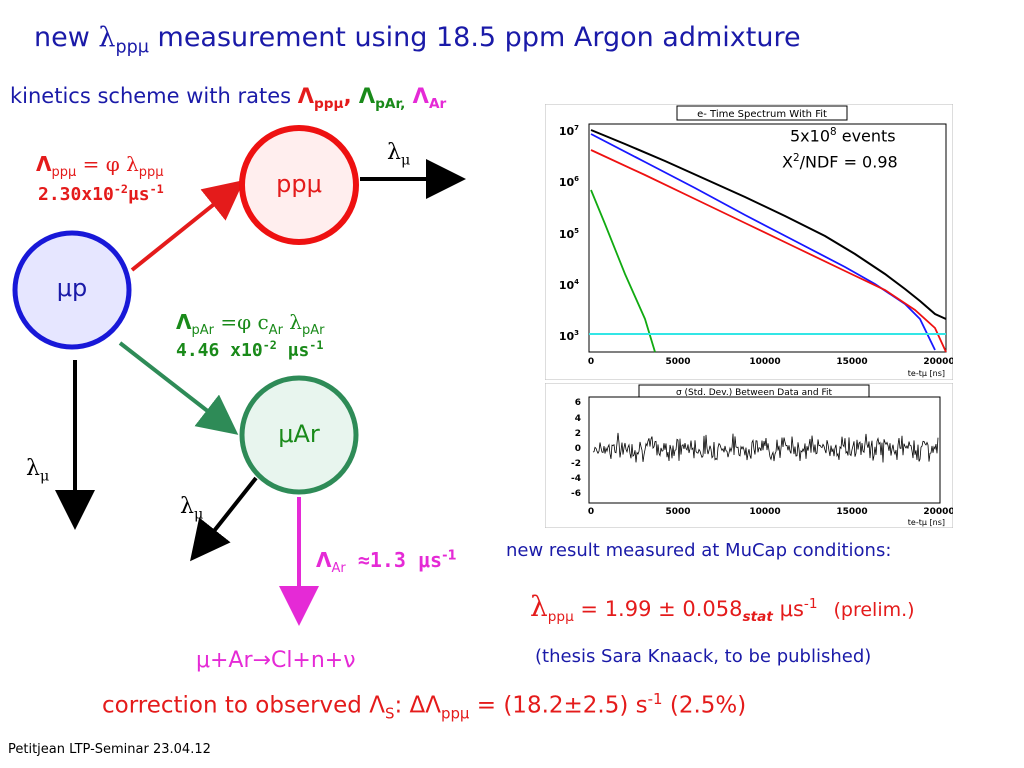 The image size is (1024, 768). Describe the element at coordinates (276, 660) in the screenshot. I see `capture-reaction: μ+Ar→Cl+n+ν` at that location.